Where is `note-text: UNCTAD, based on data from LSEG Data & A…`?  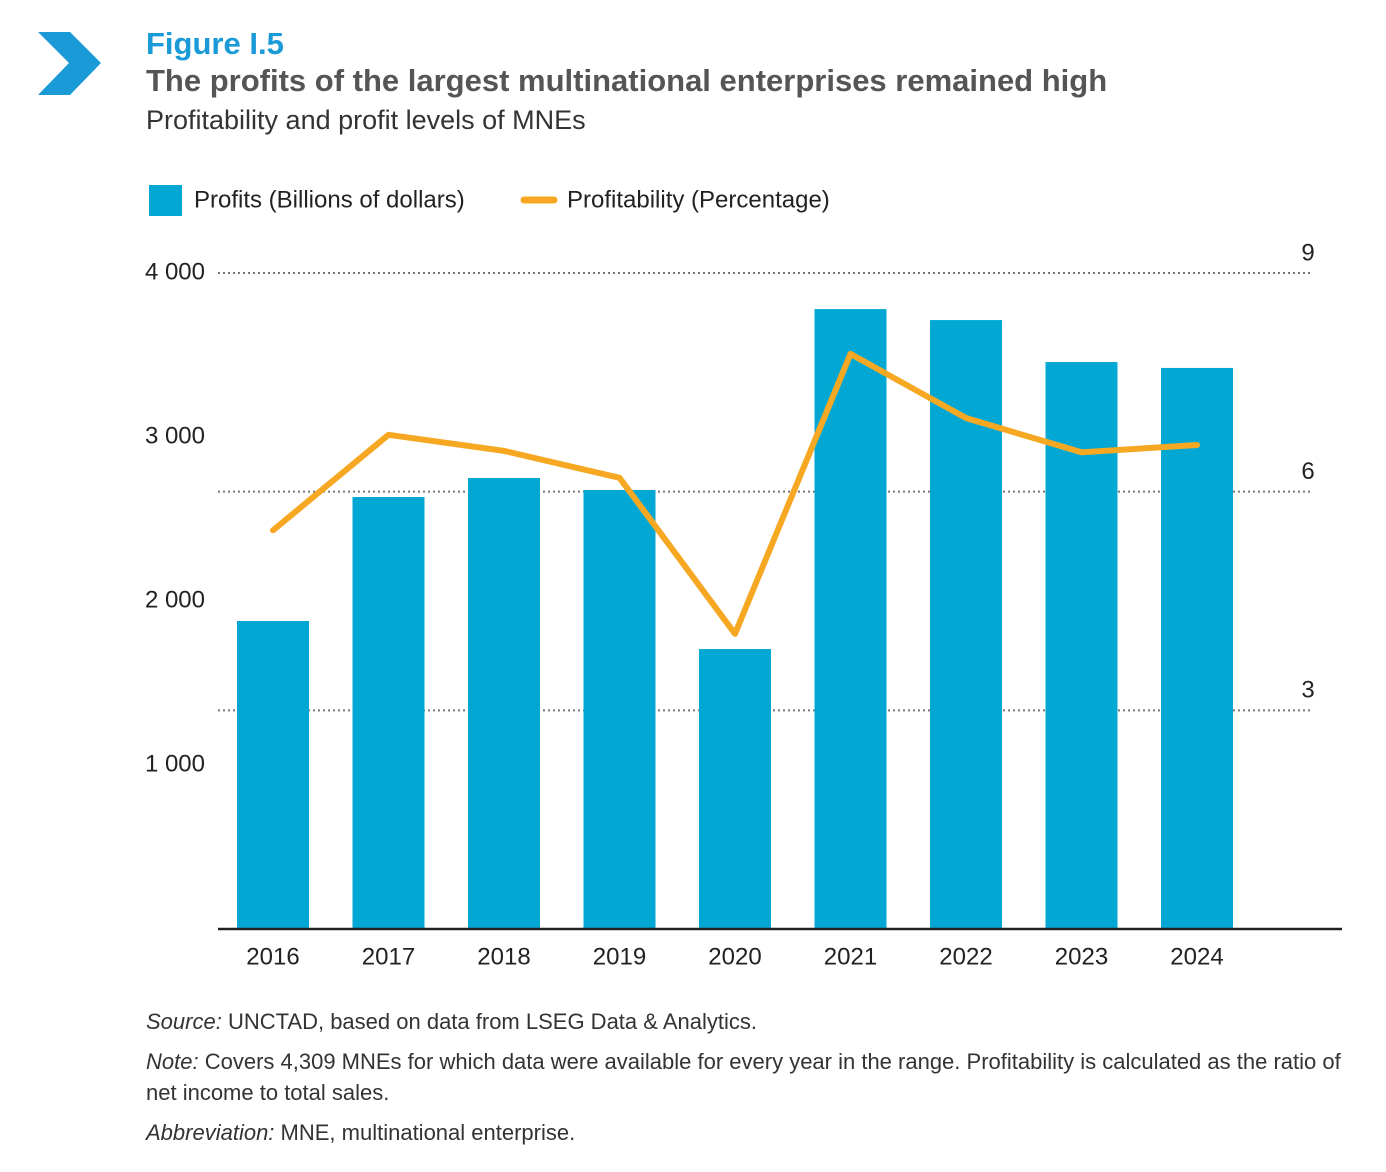 note-text: UNCTAD, based on data from LSEG Data & A… is located at coordinates (489, 1021).